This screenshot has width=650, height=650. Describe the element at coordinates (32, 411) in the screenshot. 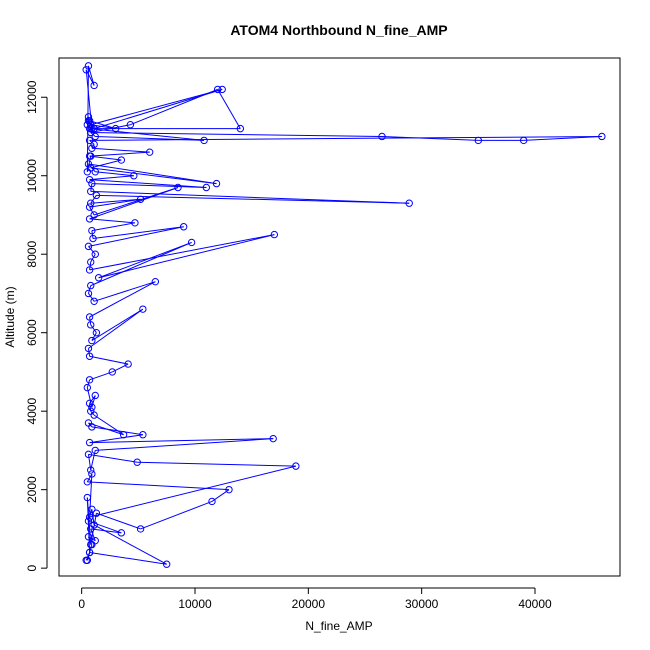

I see `y-tick-label: 4000` at that location.